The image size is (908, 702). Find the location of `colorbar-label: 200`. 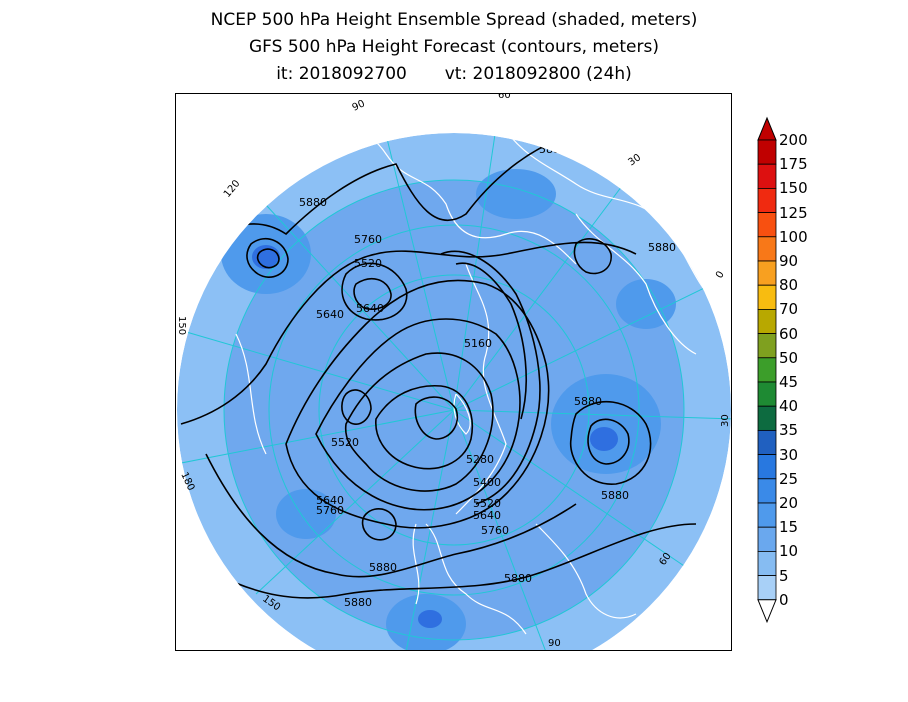

colorbar-label: 200 is located at coordinates (793, 140).